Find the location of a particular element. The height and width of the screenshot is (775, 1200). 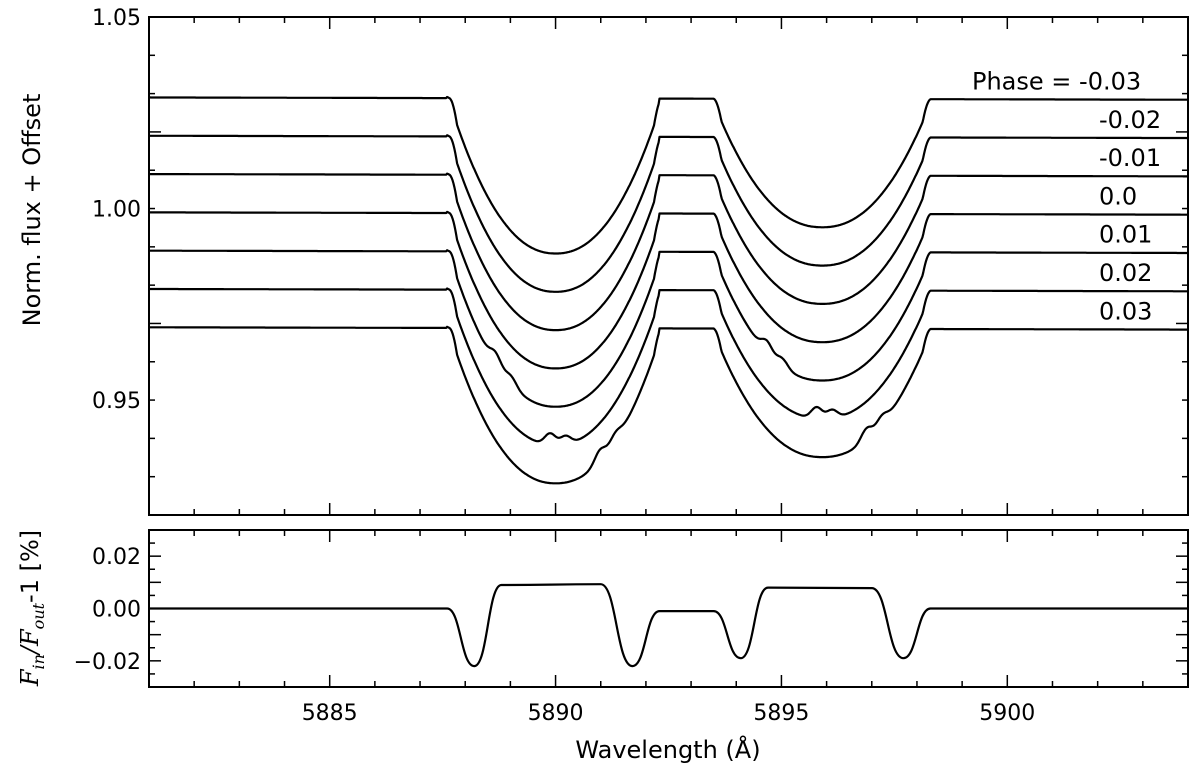

ratio-series-group is located at coordinates (668, 625).